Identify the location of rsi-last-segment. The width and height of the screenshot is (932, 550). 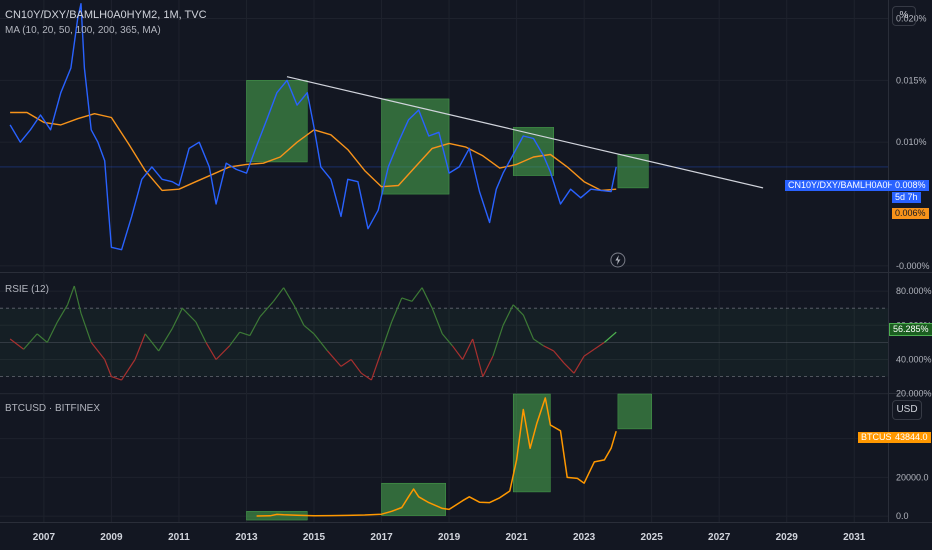
(610, 337).